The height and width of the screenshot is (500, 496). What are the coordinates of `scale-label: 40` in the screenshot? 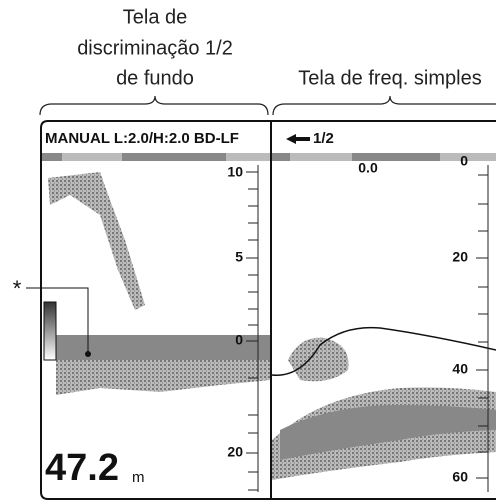 It's located at (460, 369).